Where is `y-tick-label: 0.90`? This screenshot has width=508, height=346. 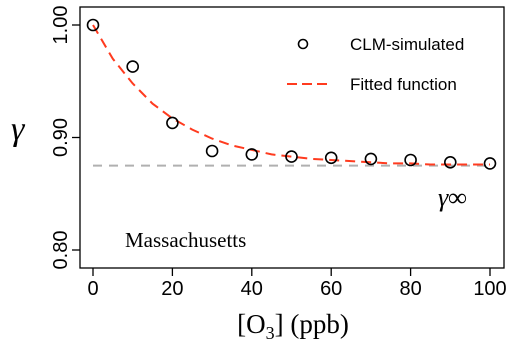 y-tick-label: 0.90 is located at coordinates (61, 137).